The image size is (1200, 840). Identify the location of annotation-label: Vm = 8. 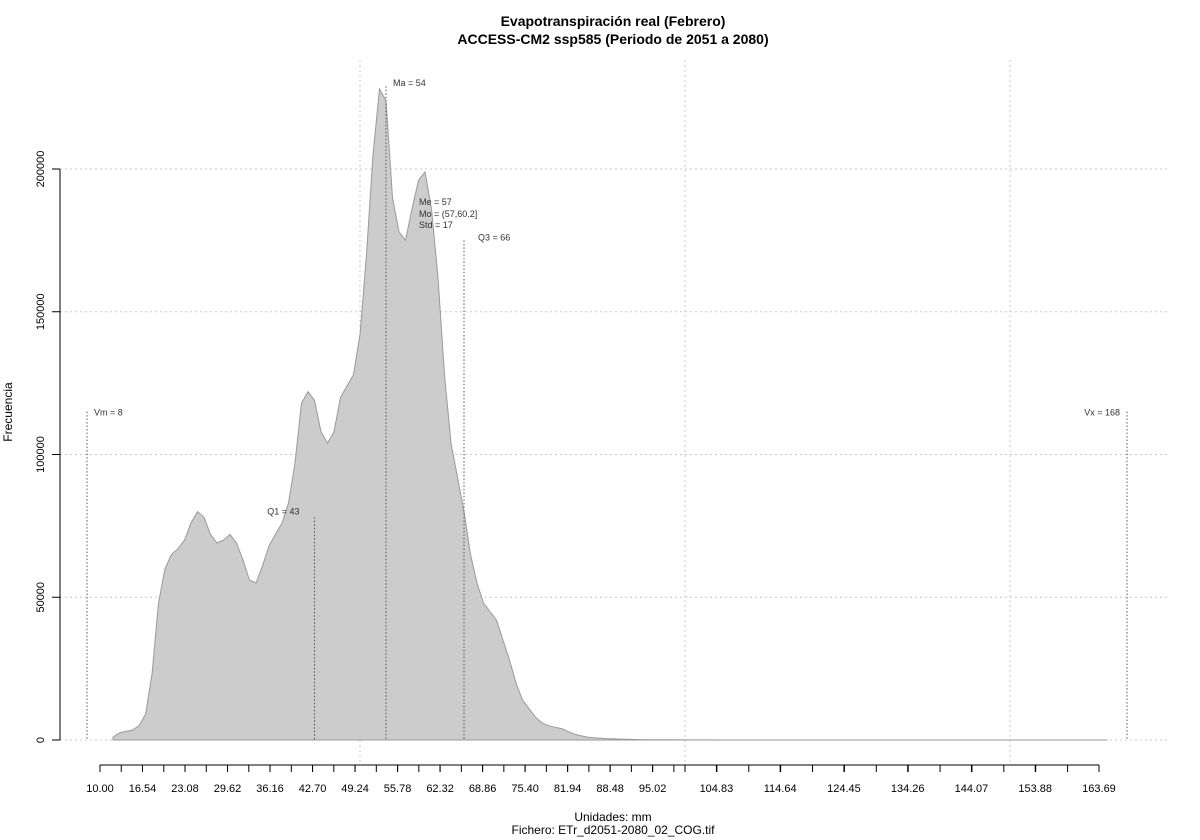
(108, 413).